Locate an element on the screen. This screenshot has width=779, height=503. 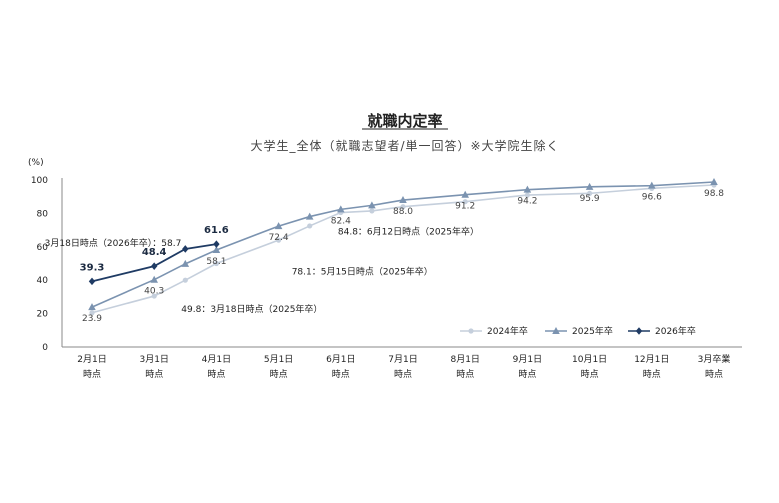
data-label: 96.6 is located at coordinates (652, 198).